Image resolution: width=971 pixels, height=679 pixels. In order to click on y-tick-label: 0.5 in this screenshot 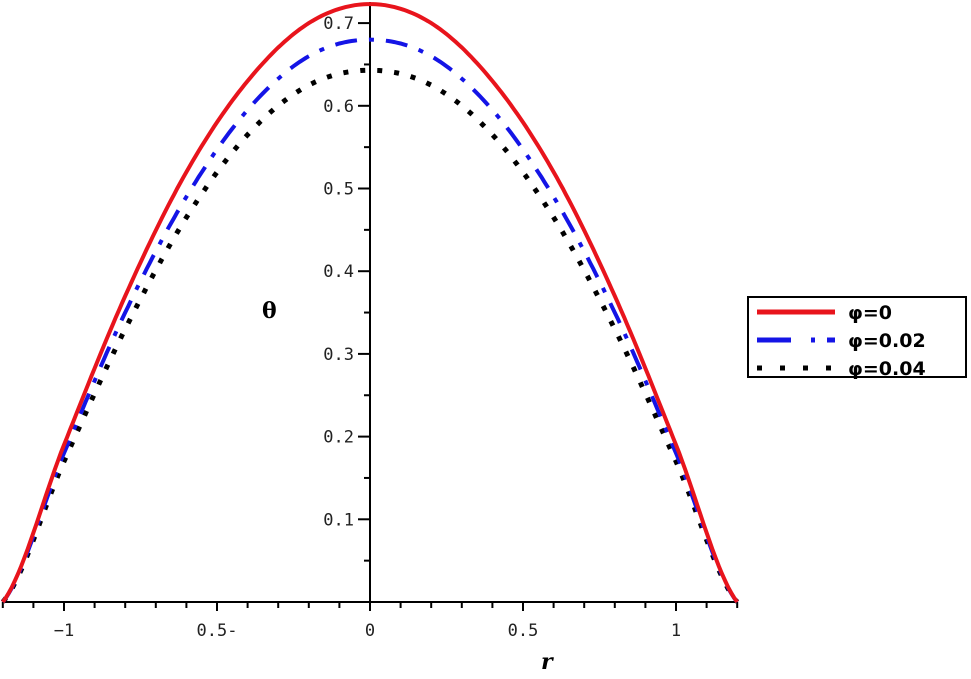, I will do `click(338, 190)`.